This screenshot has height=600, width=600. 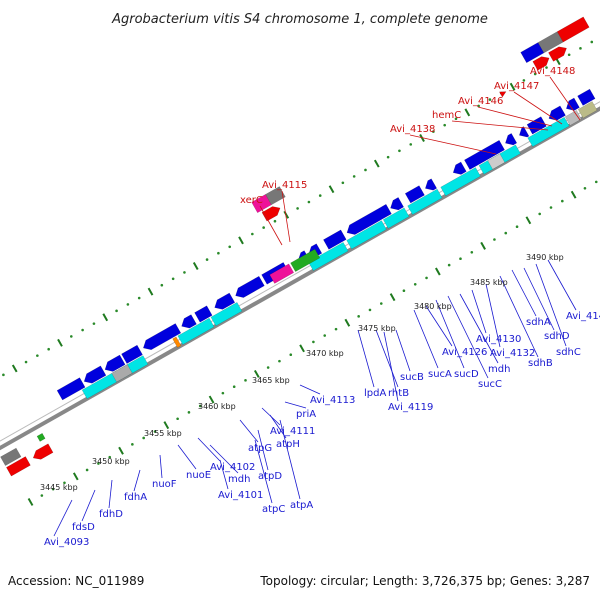 I want to click on gene-label: Avi_4141, so click(x=583, y=316).